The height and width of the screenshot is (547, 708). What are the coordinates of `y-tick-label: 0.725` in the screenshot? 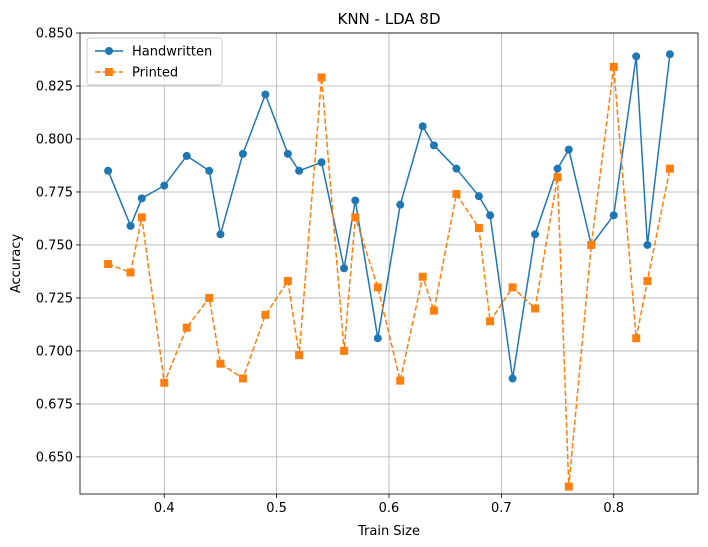 It's located at (54, 298).